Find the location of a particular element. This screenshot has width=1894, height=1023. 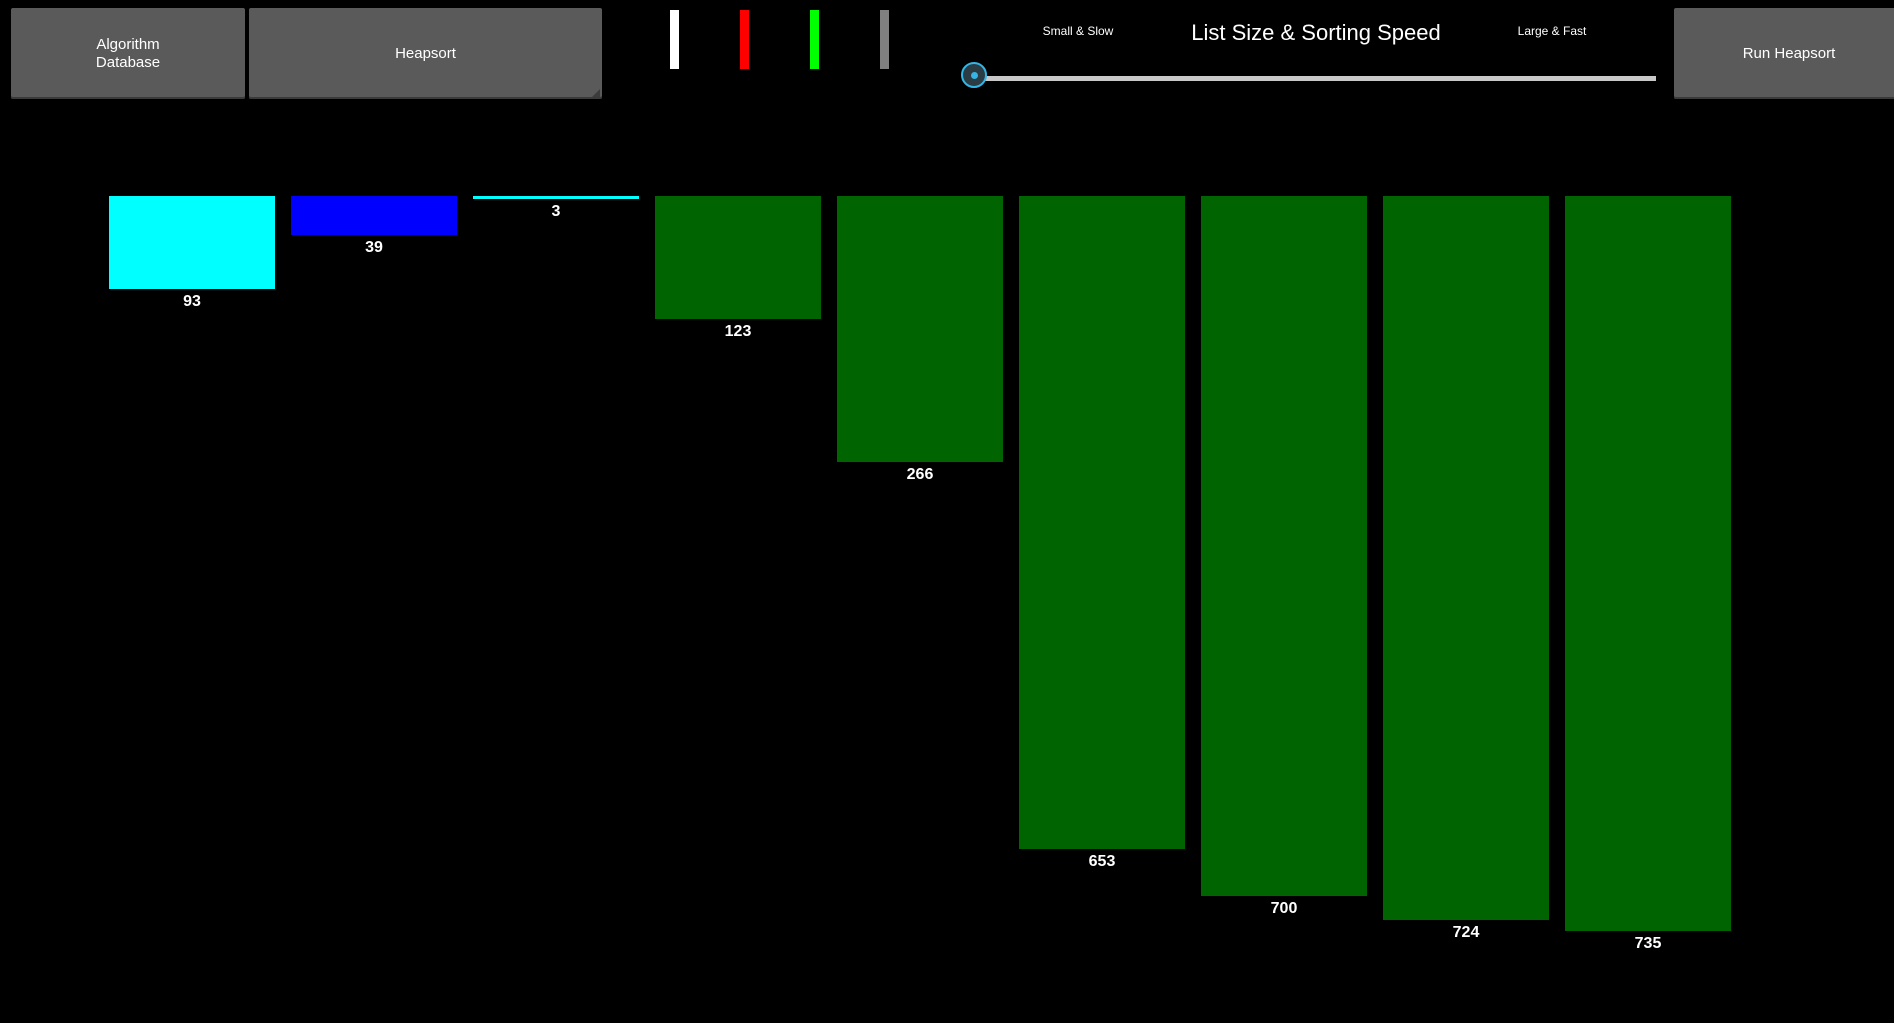

run-heapsort-button: Run Heapsort is located at coordinates (1784, 53).